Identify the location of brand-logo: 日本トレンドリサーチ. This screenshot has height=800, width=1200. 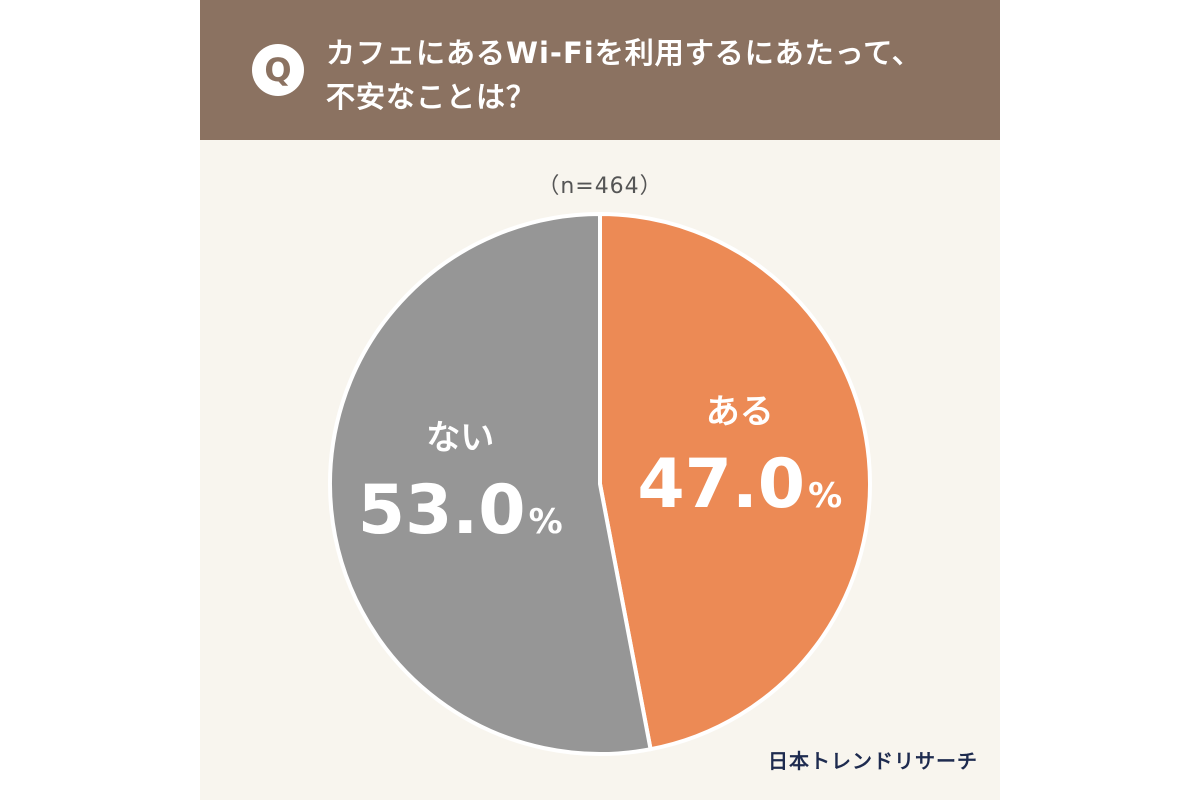
(873, 761).